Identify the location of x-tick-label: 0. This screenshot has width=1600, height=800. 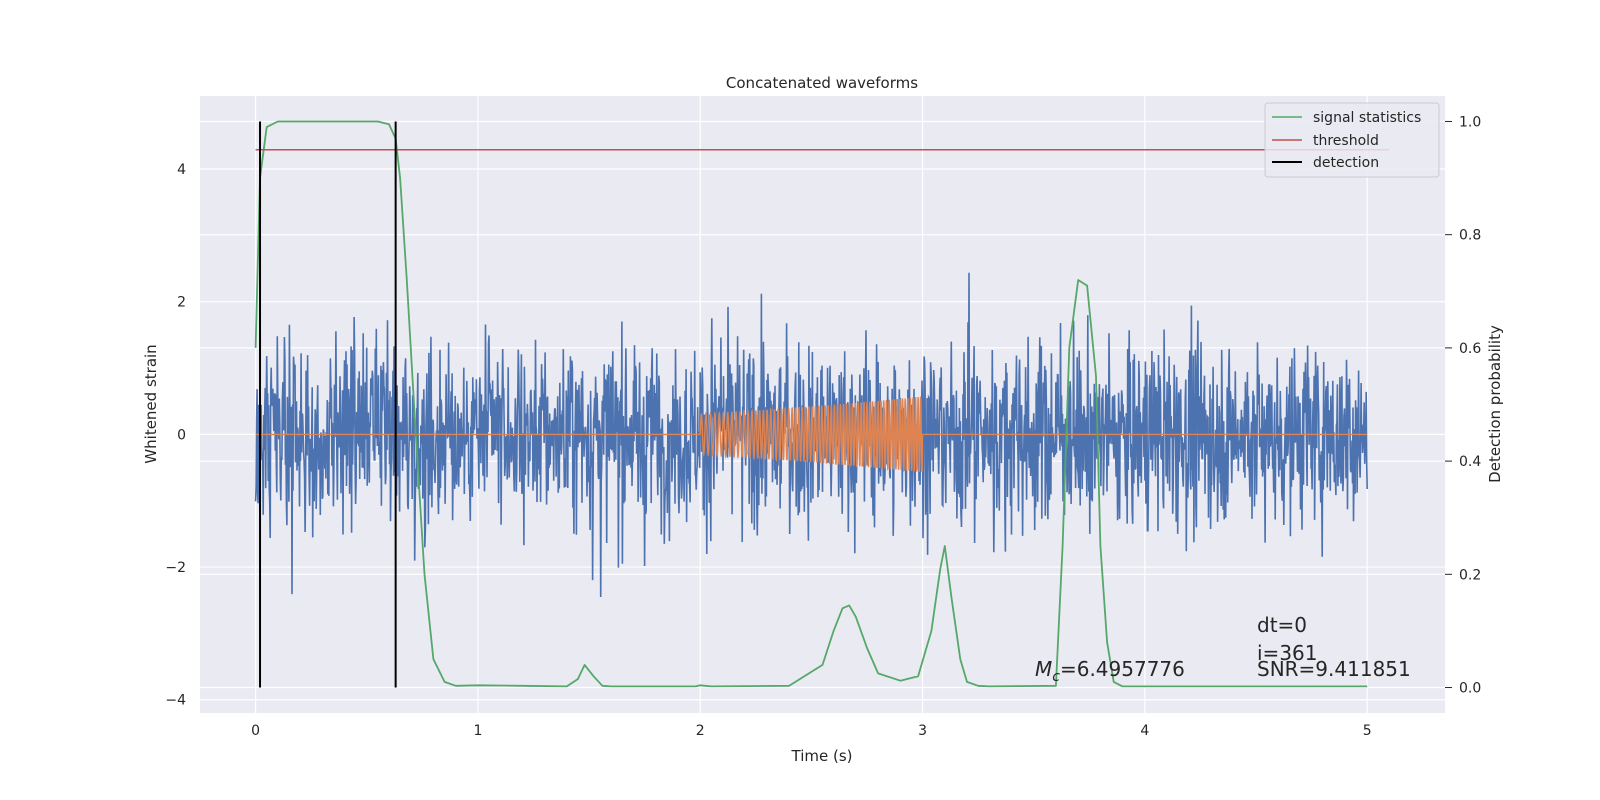
(255, 731).